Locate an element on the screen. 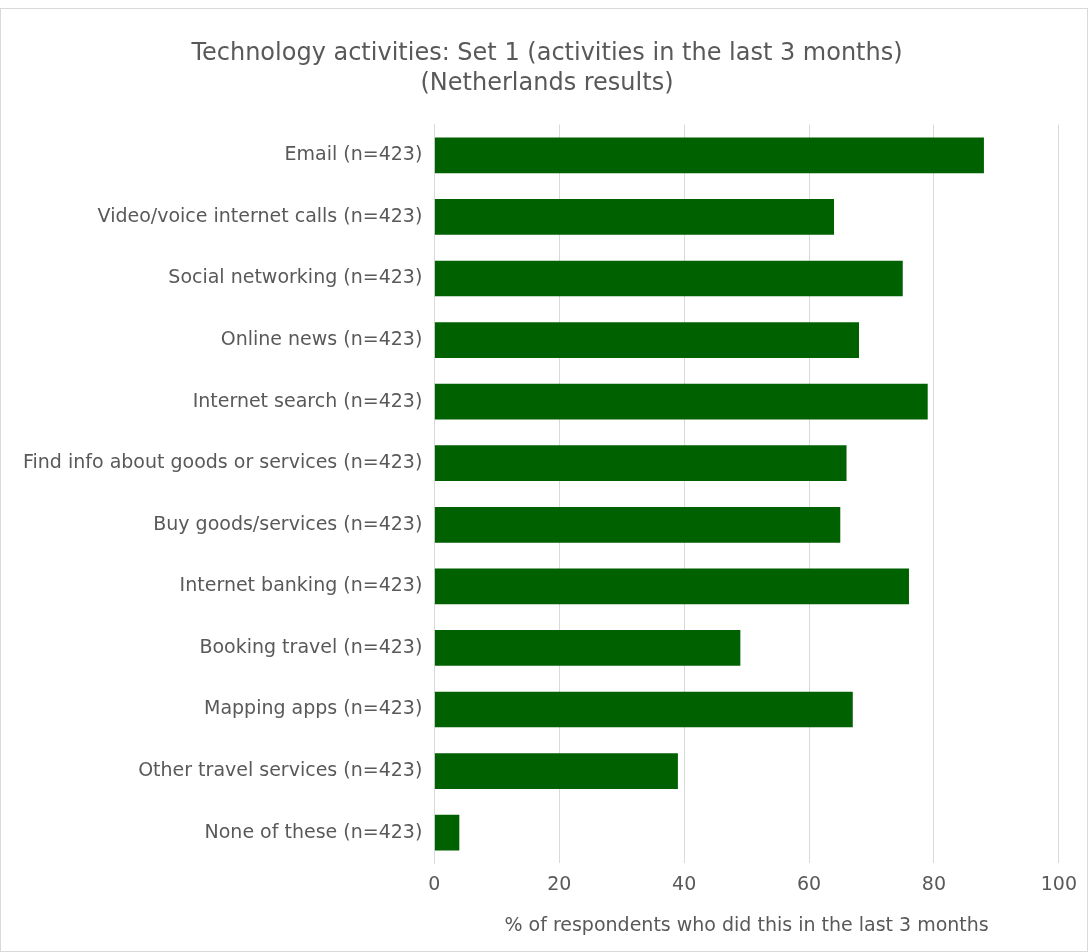  y-tick-label: Booking travel (n=423) is located at coordinates (311, 645).